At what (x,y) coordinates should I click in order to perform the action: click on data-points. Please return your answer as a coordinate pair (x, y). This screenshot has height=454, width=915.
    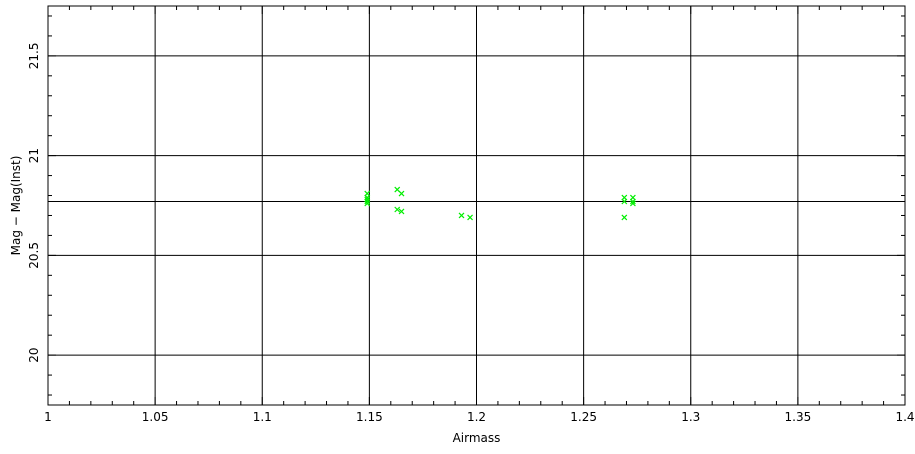
    Looking at the image, I should click on (500, 203).